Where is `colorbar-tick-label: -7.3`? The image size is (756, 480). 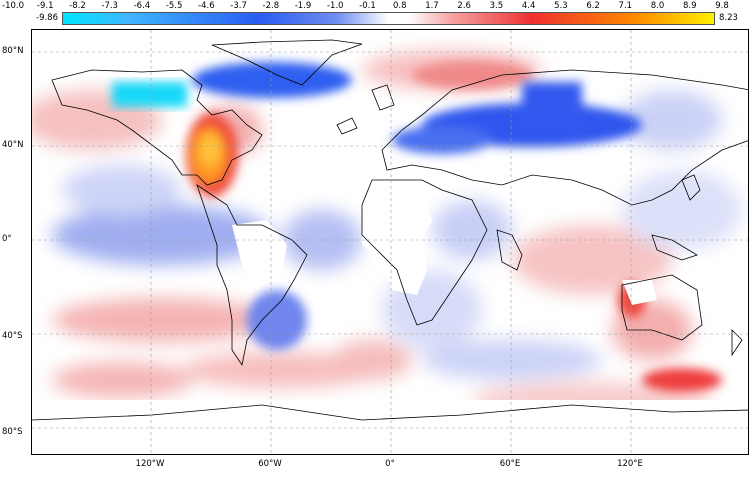 colorbar-tick-label: -7.3 is located at coordinates (109, 6).